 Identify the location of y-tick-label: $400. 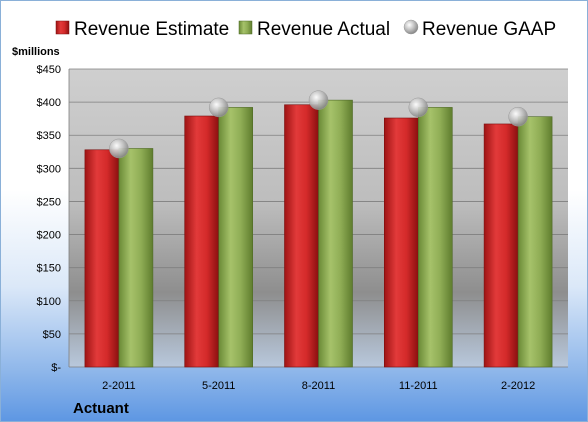
(49, 103).